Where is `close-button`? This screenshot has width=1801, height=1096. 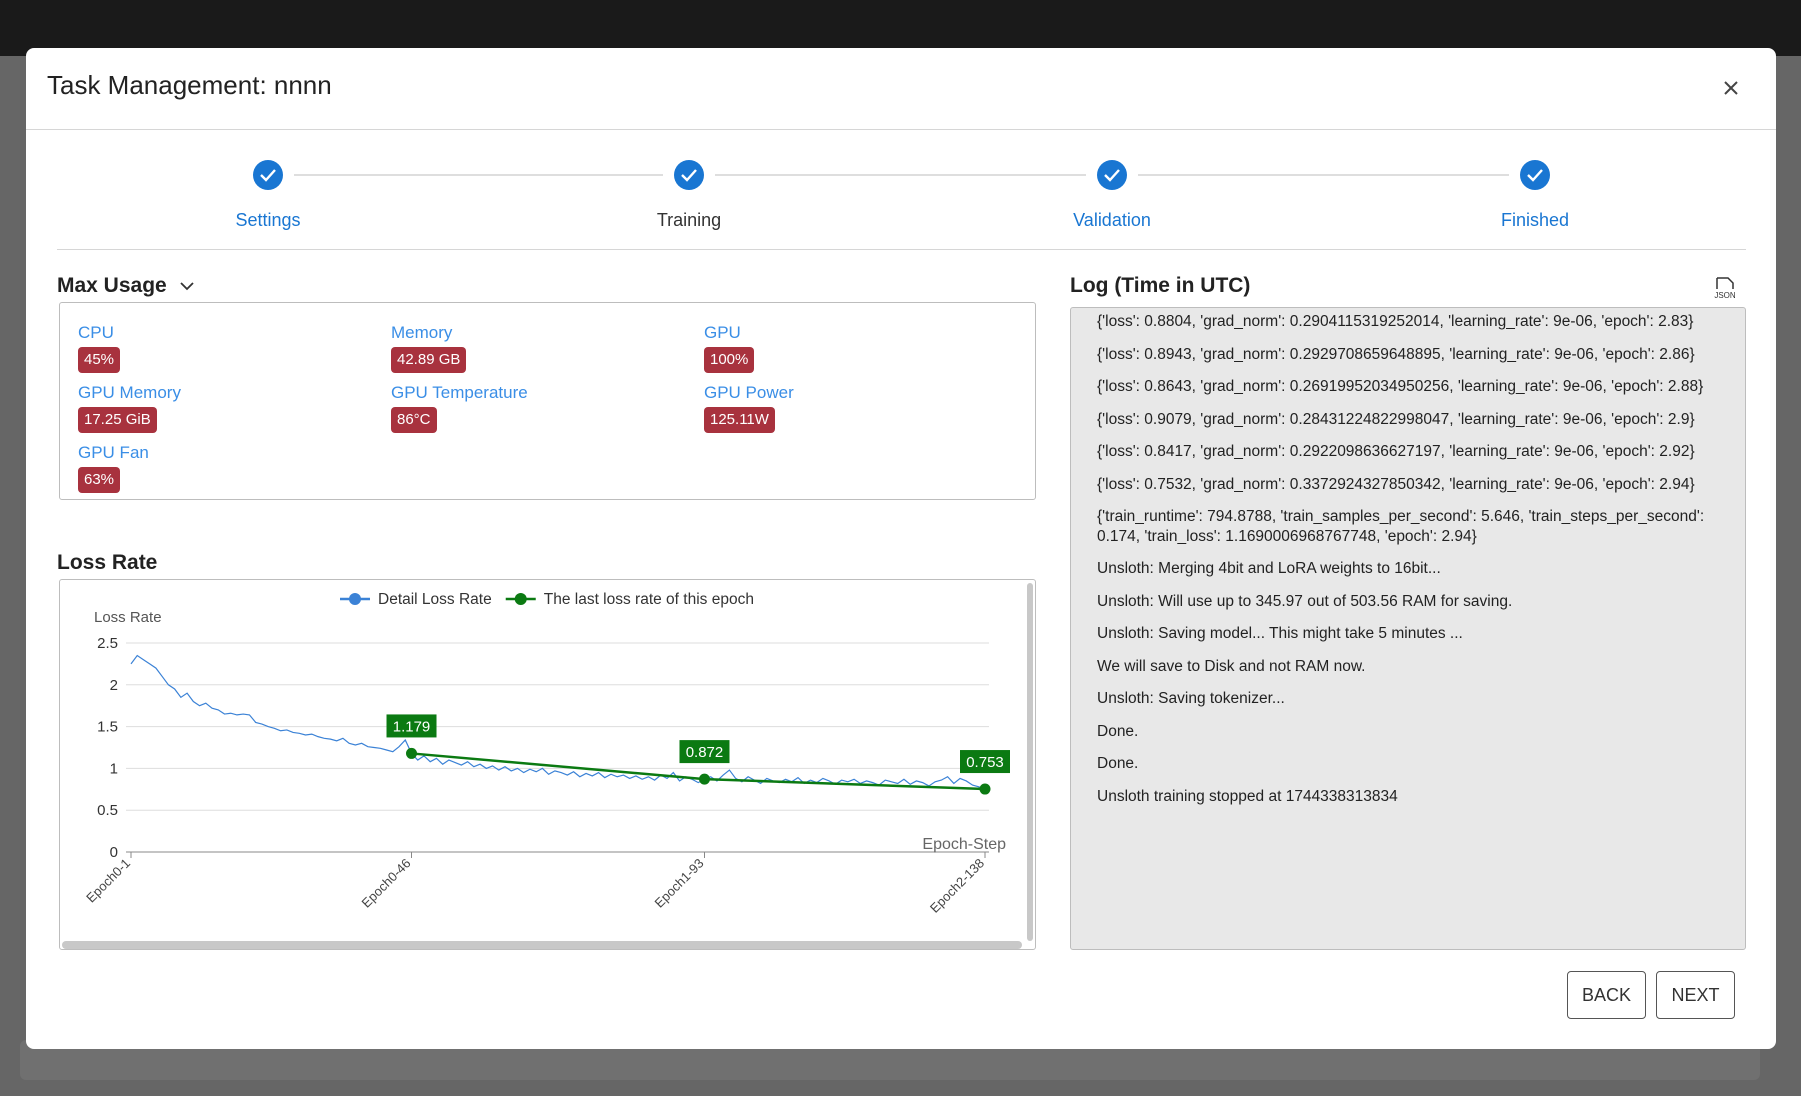
close-button is located at coordinates (1731, 88).